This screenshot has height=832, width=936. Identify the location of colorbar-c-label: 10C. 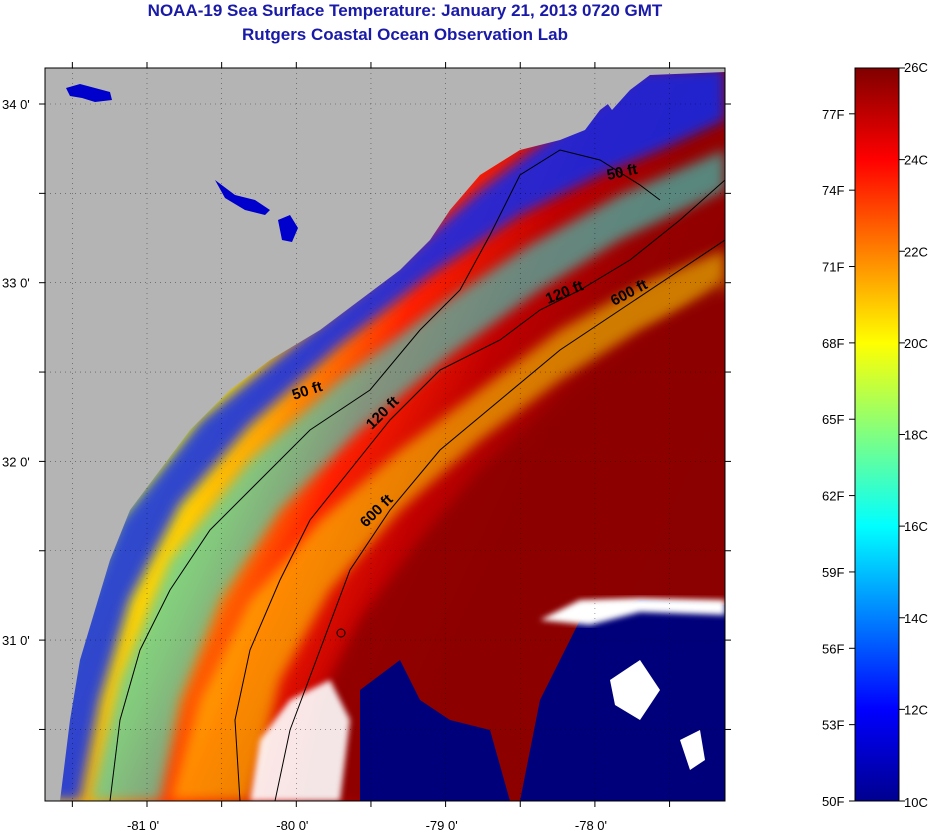
(916, 802).